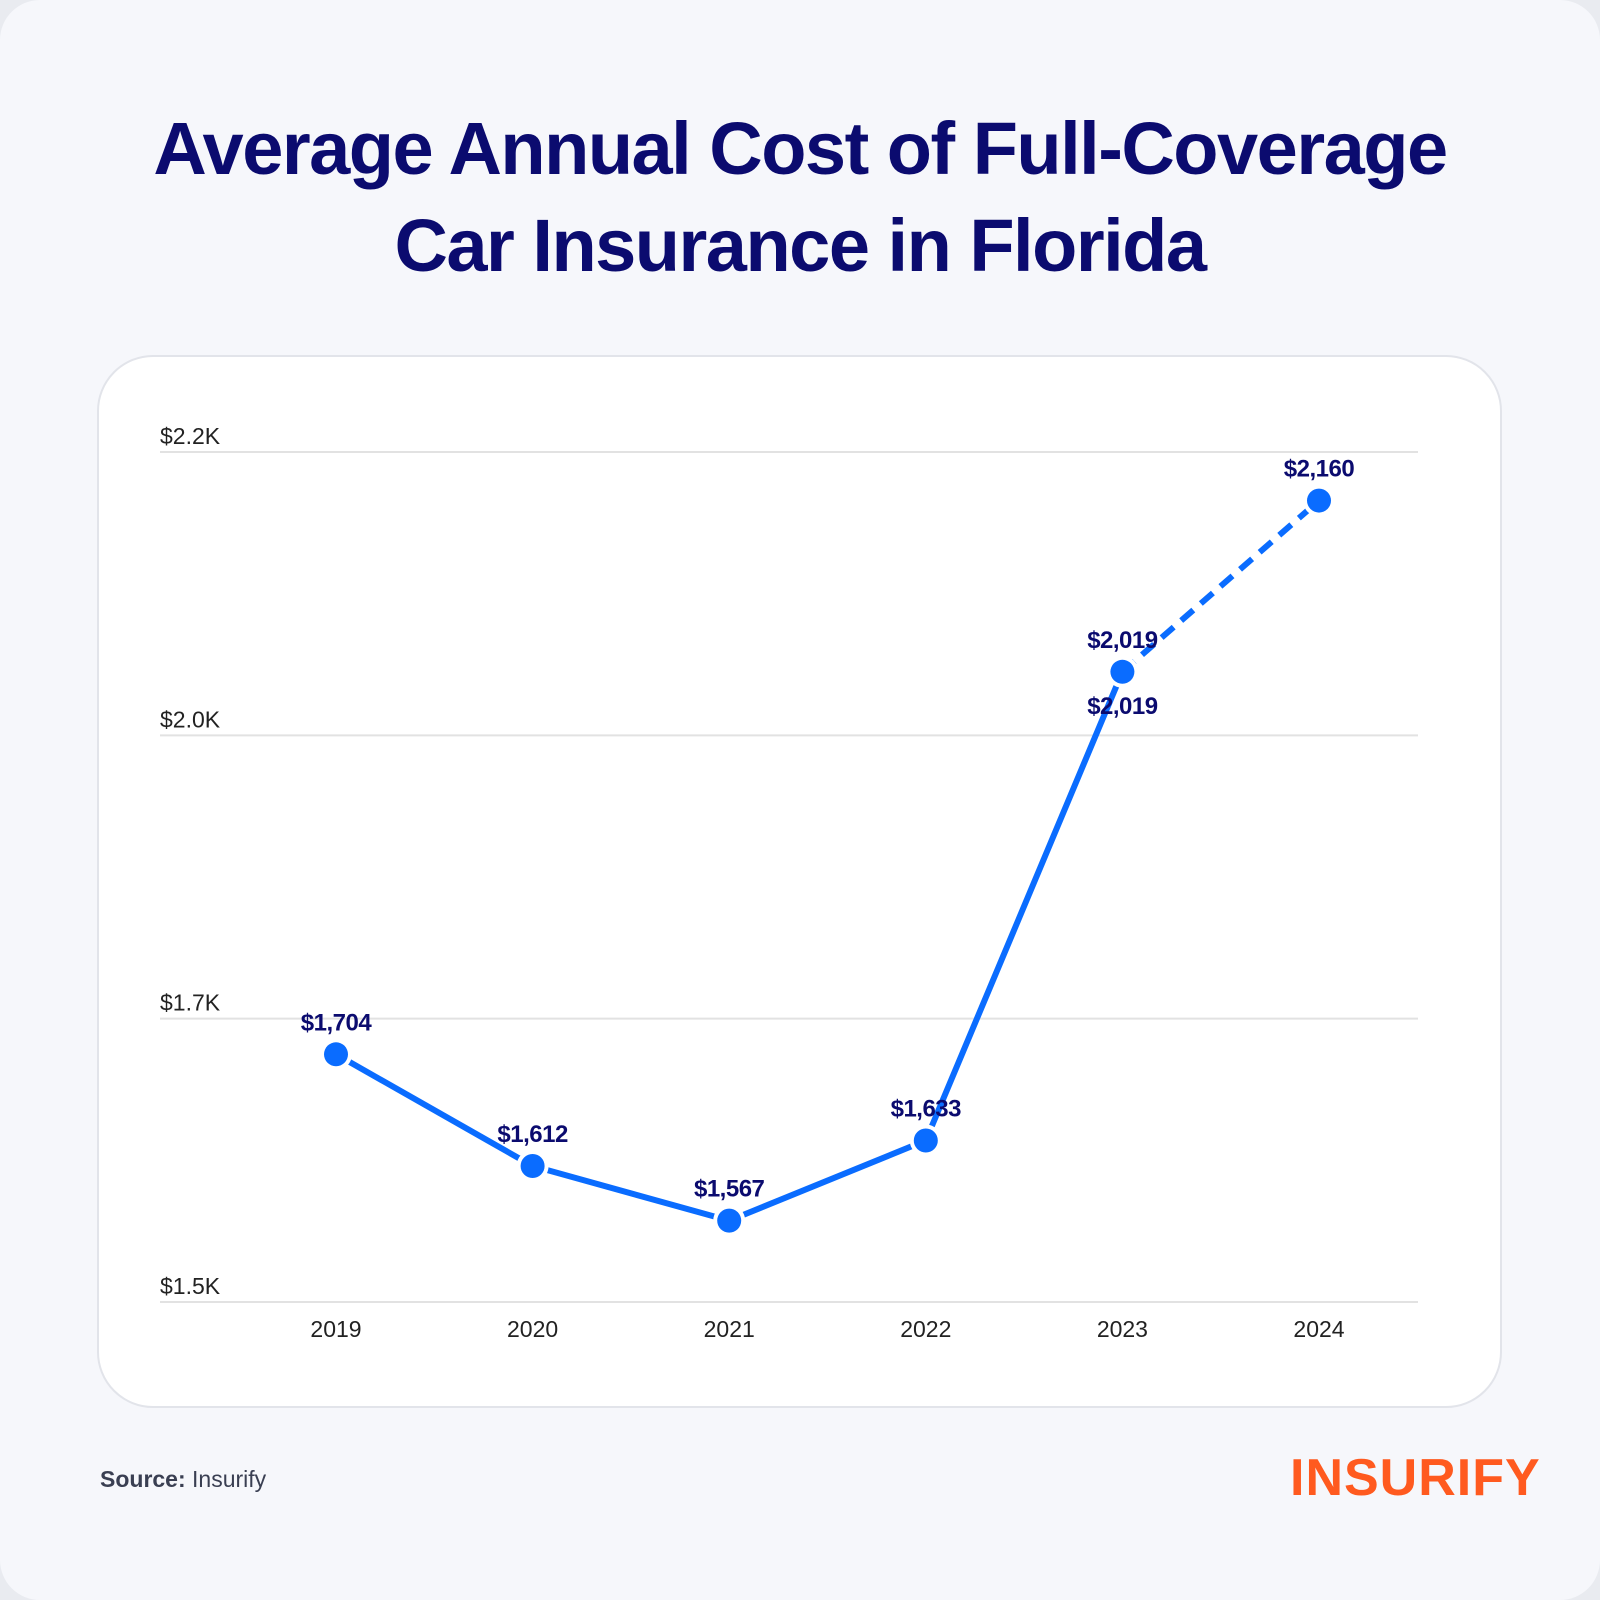  Describe the element at coordinates (143, 1479) in the screenshot. I see `source-label: Source:` at that location.